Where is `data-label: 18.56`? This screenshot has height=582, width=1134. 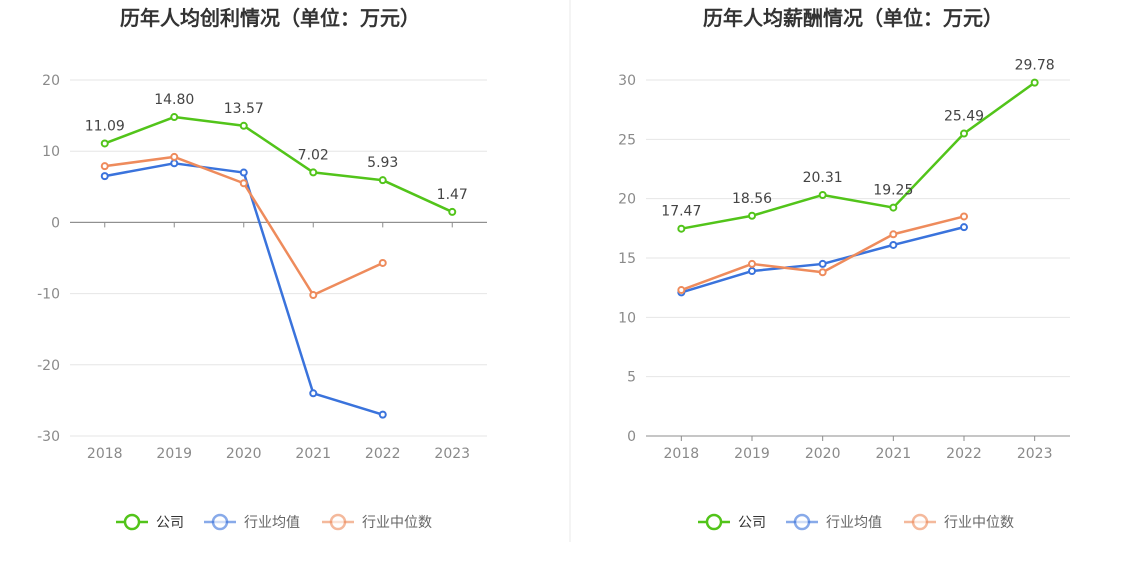 data-label: 18.56 is located at coordinates (752, 199).